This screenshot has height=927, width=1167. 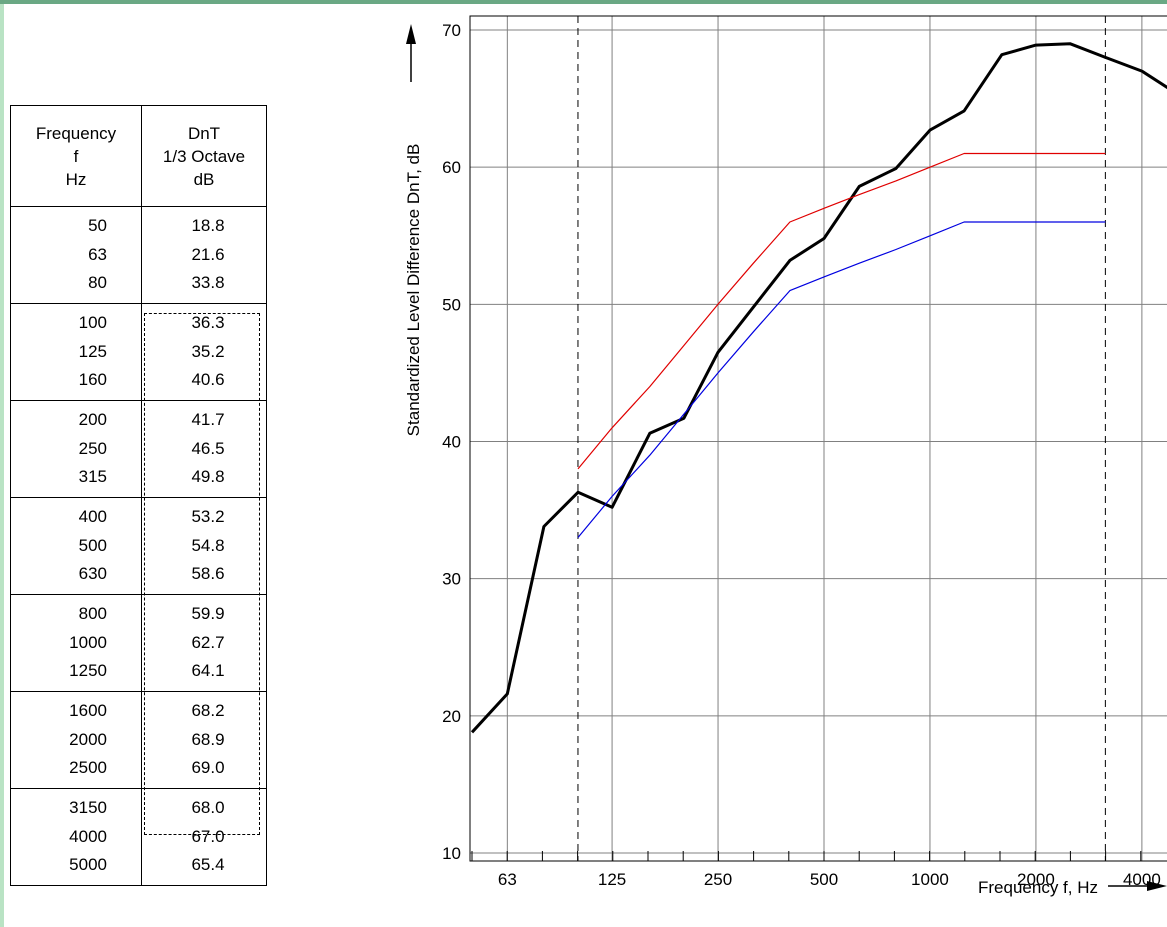 What do you see at coordinates (451, 853) in the screenshot?
I see `y-tick-label: 10` at bounding box center [451, 853].